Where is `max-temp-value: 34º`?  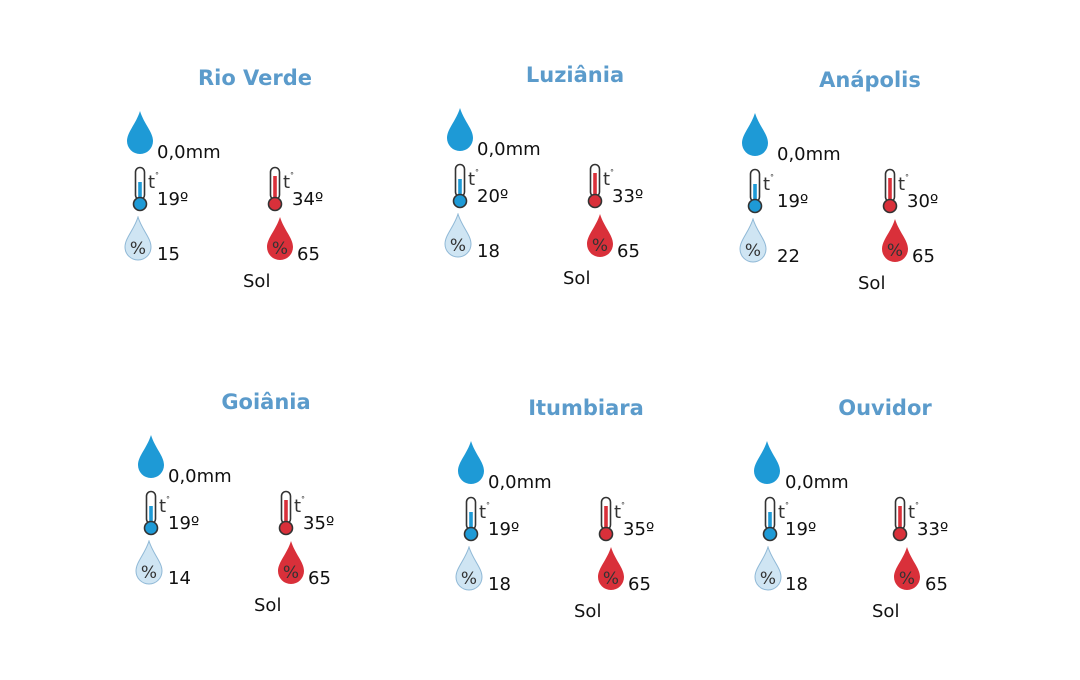
max-temp-value: 34º is located at coordinates (308, 199).